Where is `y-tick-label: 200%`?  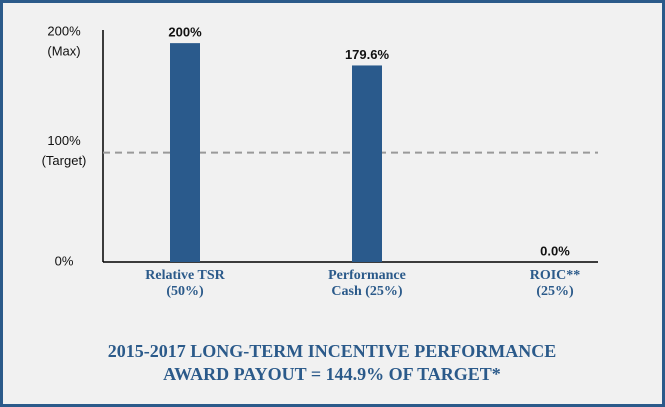 y-tick-label: 200% is located at coordinates (64, 31).